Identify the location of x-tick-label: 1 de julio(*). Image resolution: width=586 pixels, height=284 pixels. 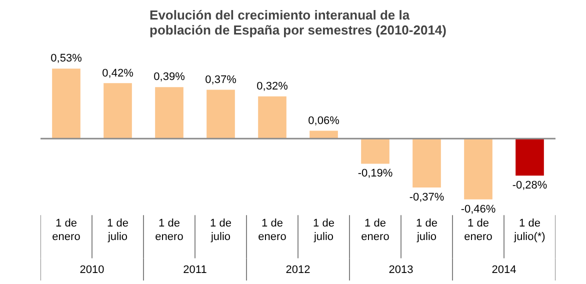
(529, 230).